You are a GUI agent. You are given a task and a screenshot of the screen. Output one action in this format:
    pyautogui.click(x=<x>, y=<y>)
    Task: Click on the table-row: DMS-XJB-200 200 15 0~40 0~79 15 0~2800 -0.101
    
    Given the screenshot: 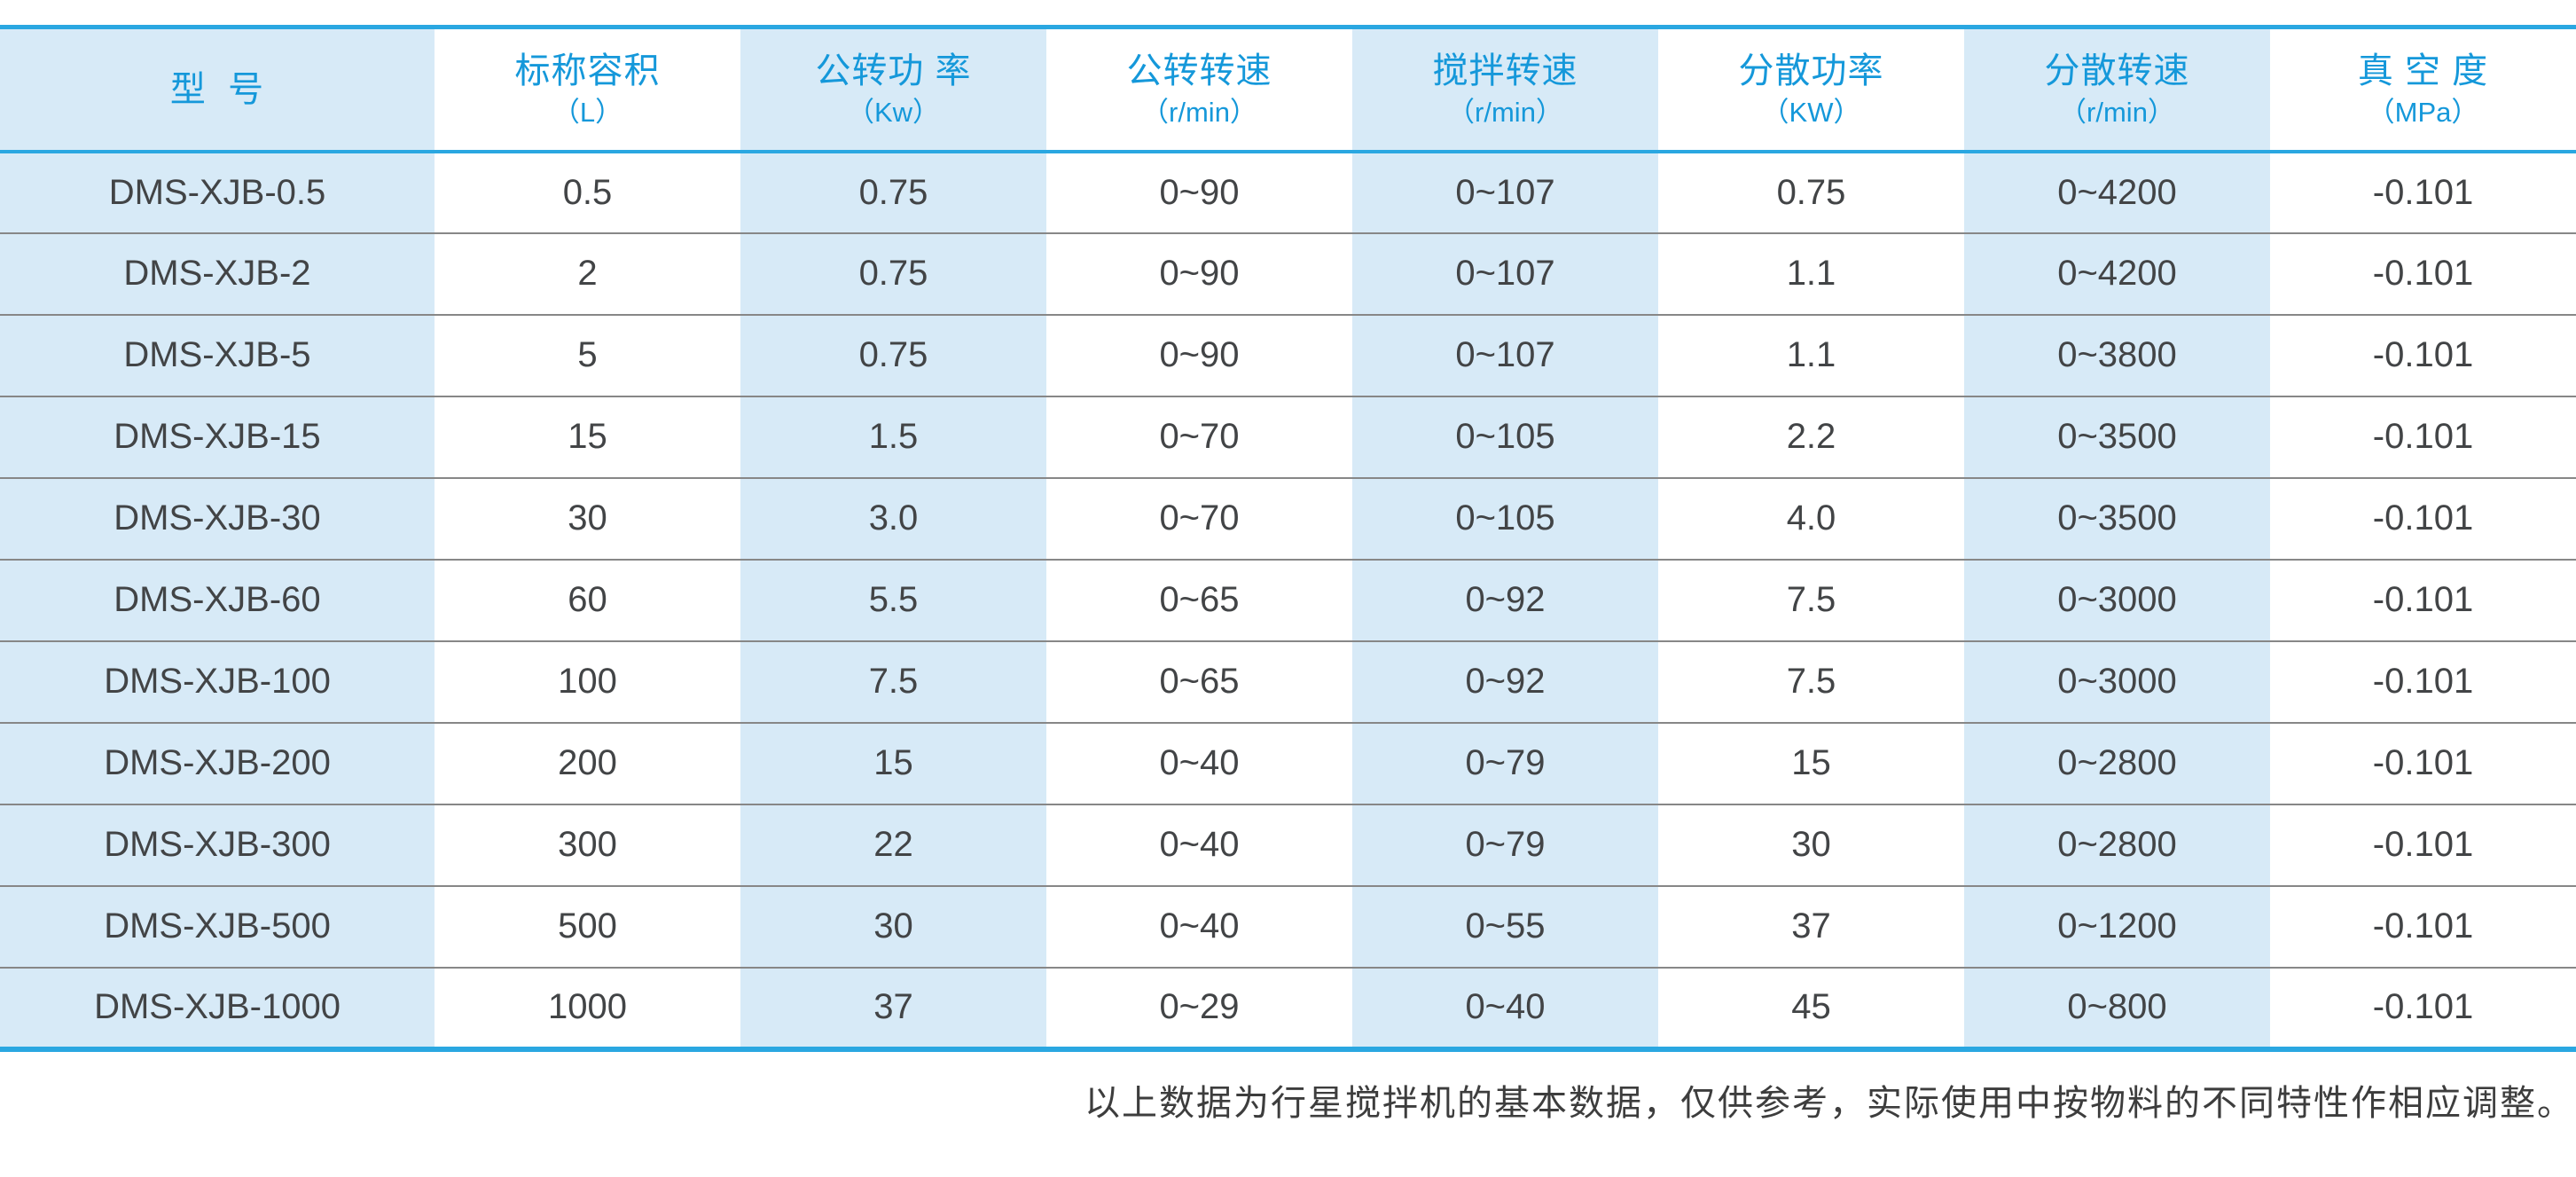 What is the action you would take?
    pyautogui.click(x=1288, y=762)
    